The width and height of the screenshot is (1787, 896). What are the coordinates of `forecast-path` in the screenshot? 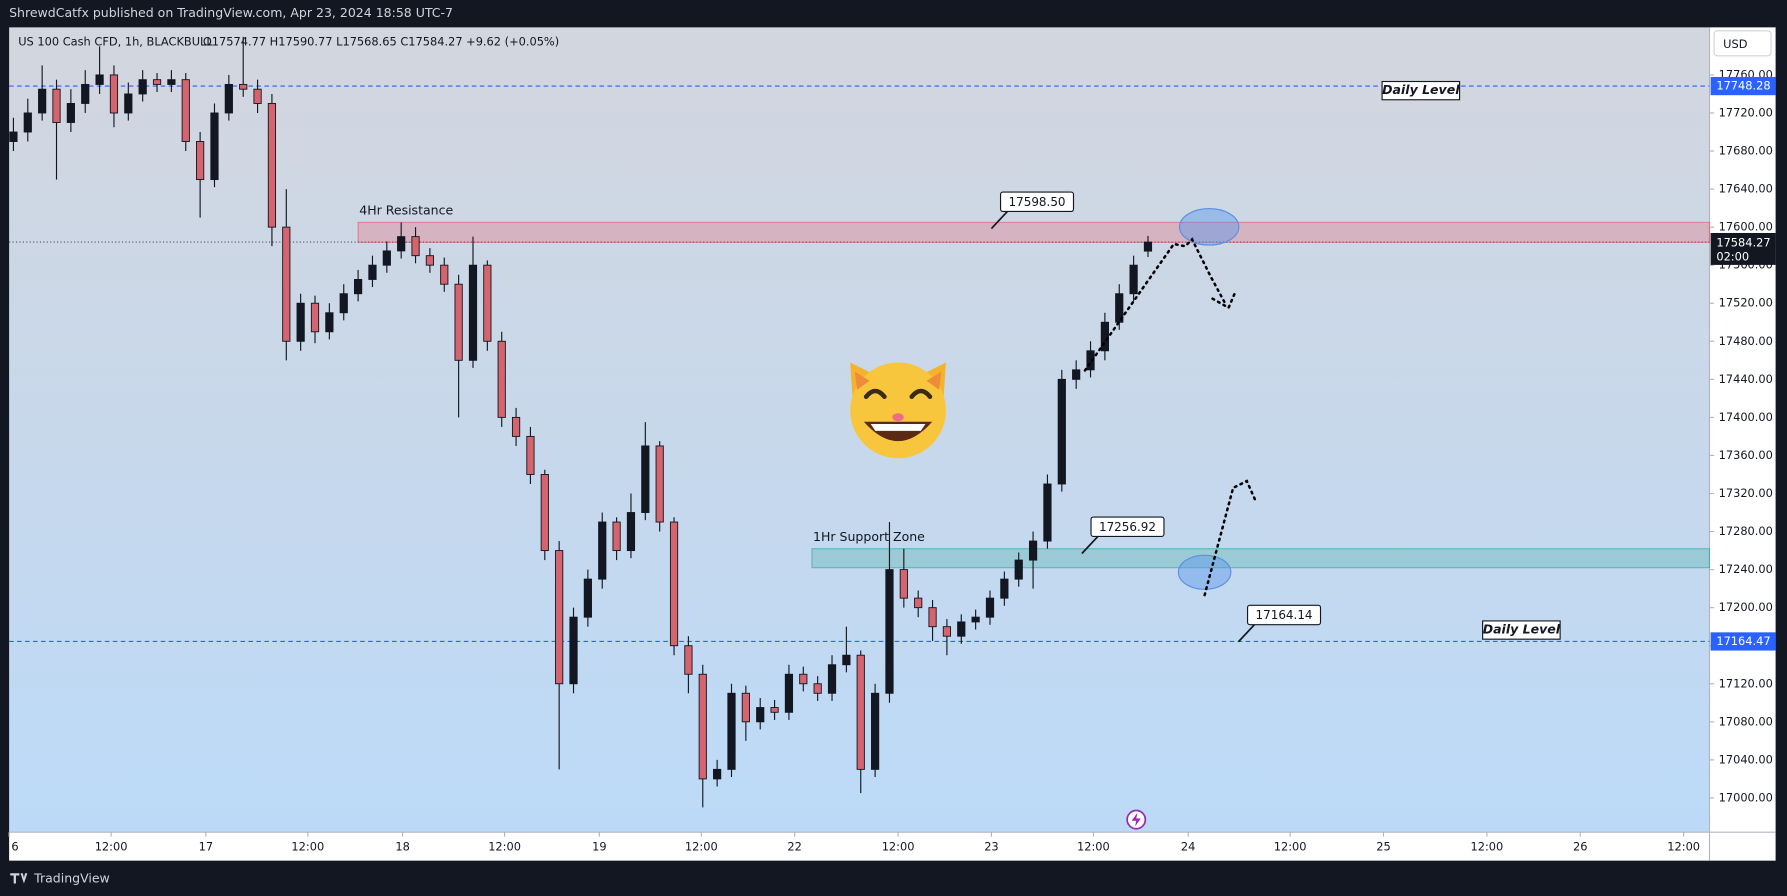 It's located at (1160, 304).